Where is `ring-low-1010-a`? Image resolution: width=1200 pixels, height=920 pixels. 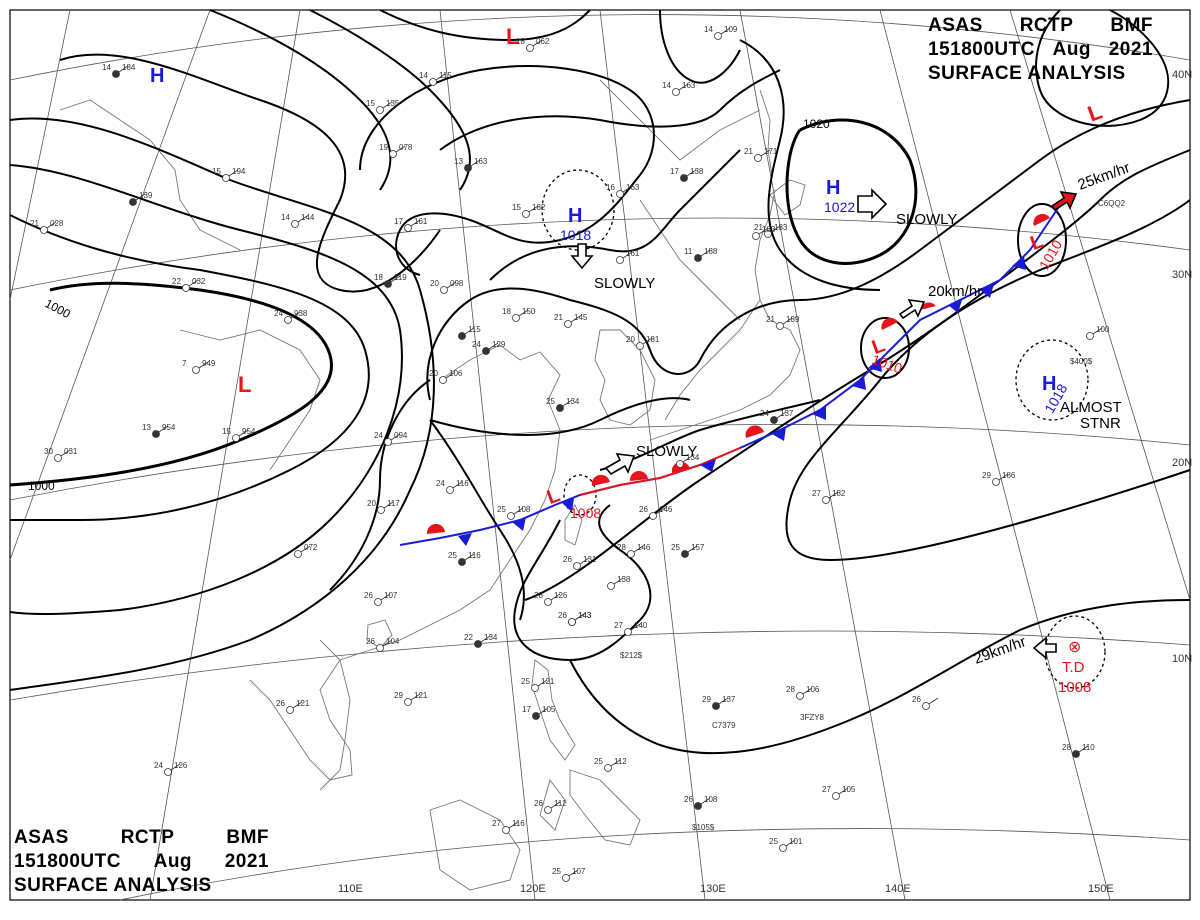 ring-low-1010-a is located at coordinates (885, 348).